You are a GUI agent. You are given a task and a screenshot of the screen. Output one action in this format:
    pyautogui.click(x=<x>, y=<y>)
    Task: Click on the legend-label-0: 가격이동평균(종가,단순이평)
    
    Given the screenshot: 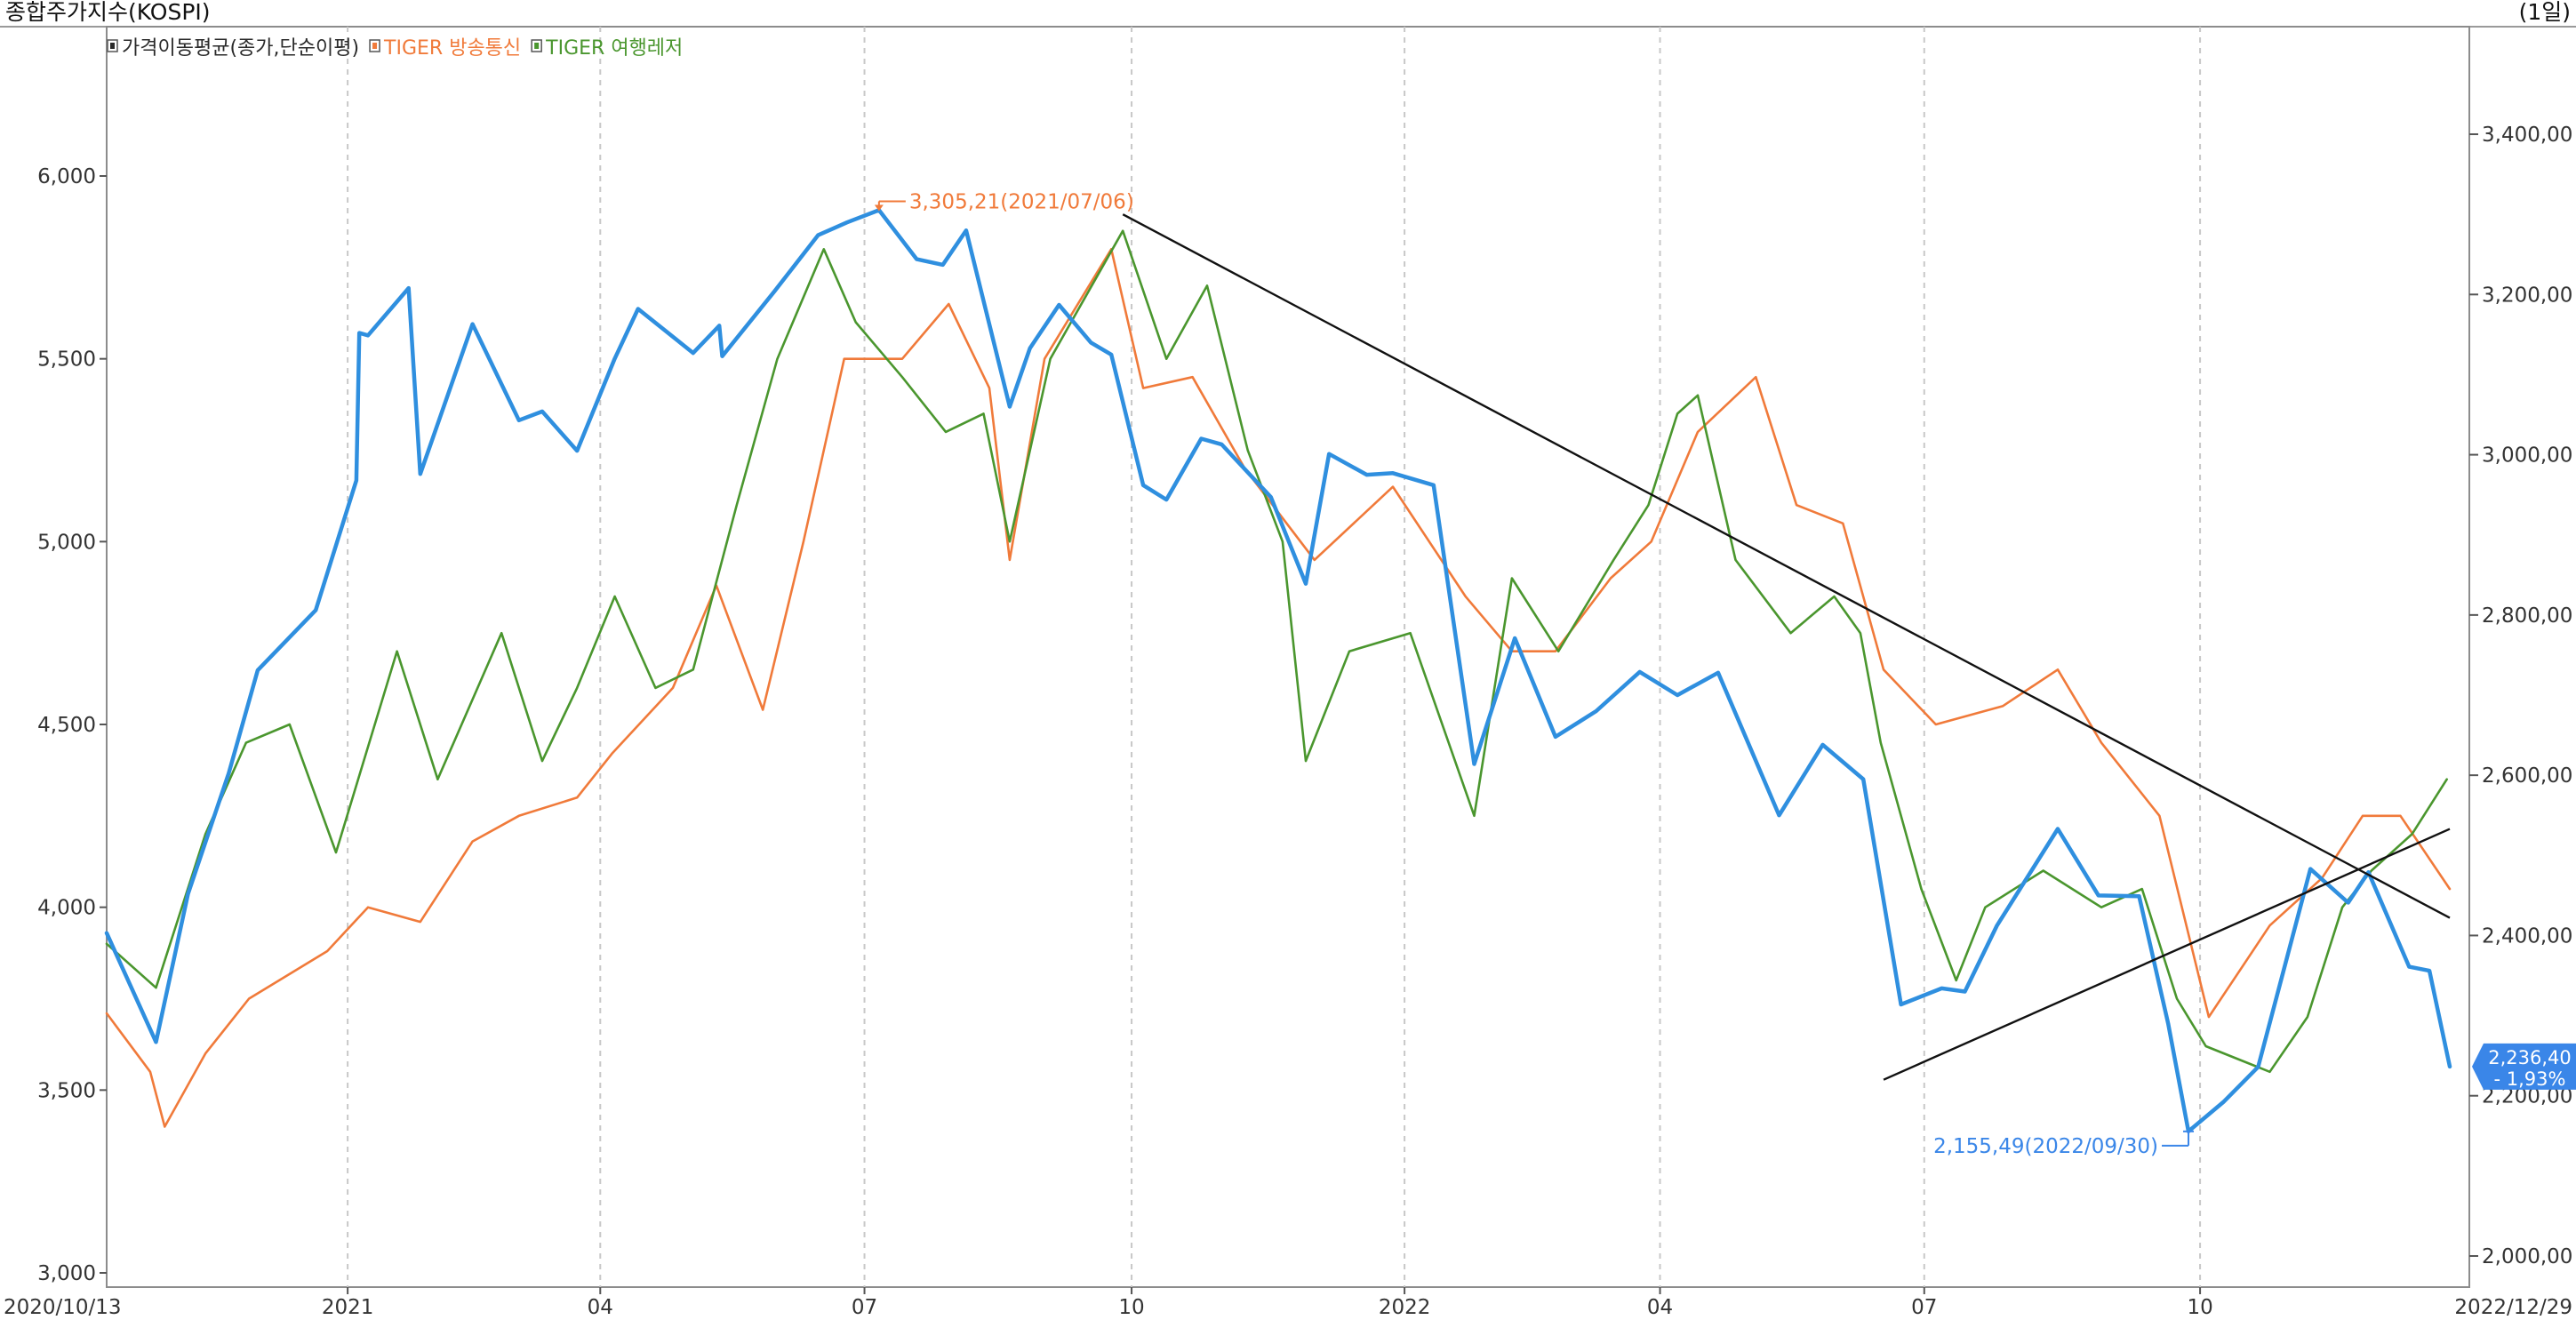 What is the action you would take?
    pyautogui.click(x=240, y=48)
    